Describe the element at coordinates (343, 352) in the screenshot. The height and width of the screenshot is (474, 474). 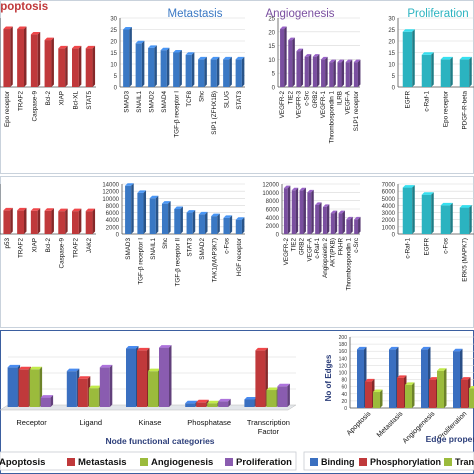
I see `y-tick-label: 160` at that location.